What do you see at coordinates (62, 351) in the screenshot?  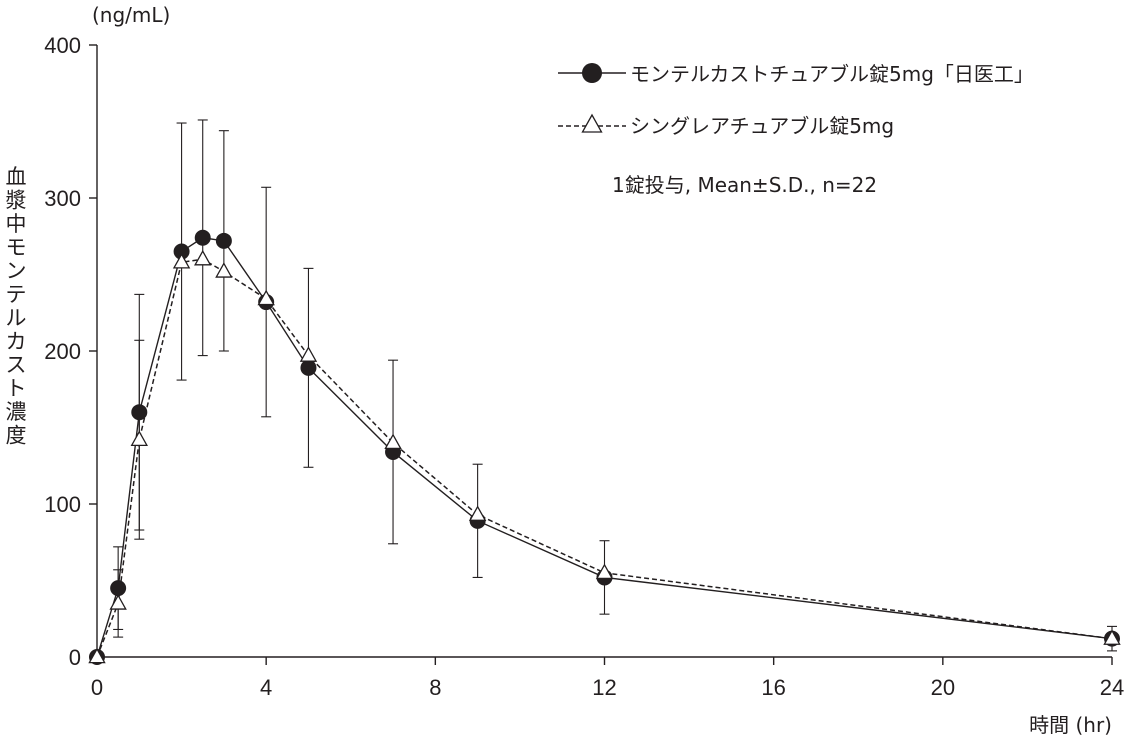 I see `y-tick-label: 200` at bounding box center [62, 351].